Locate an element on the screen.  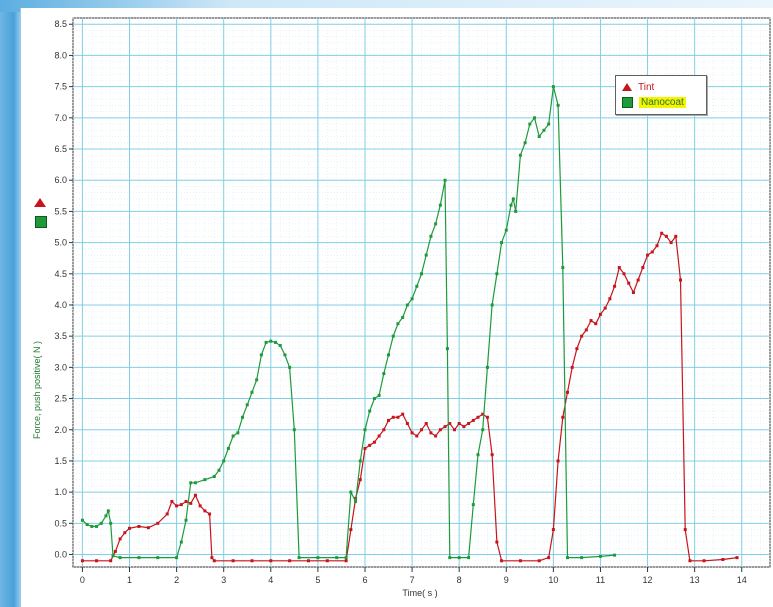
x-tick-label: 4 is located at coordinates (270, 580).